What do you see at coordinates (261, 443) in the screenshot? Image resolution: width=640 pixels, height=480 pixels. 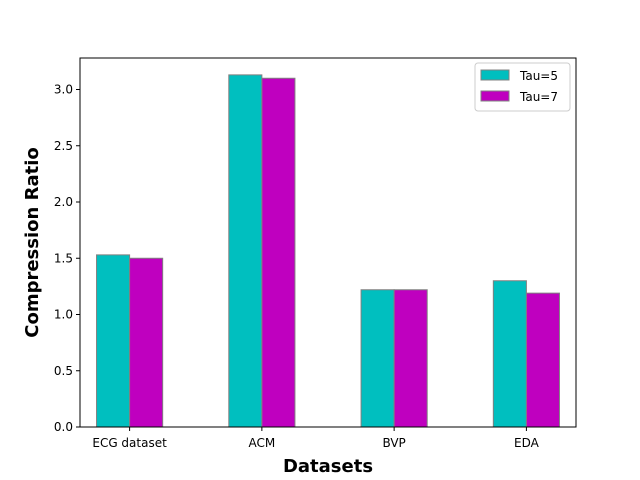 I see `x-tick-label: ACM` at bounding box center [261, 443].